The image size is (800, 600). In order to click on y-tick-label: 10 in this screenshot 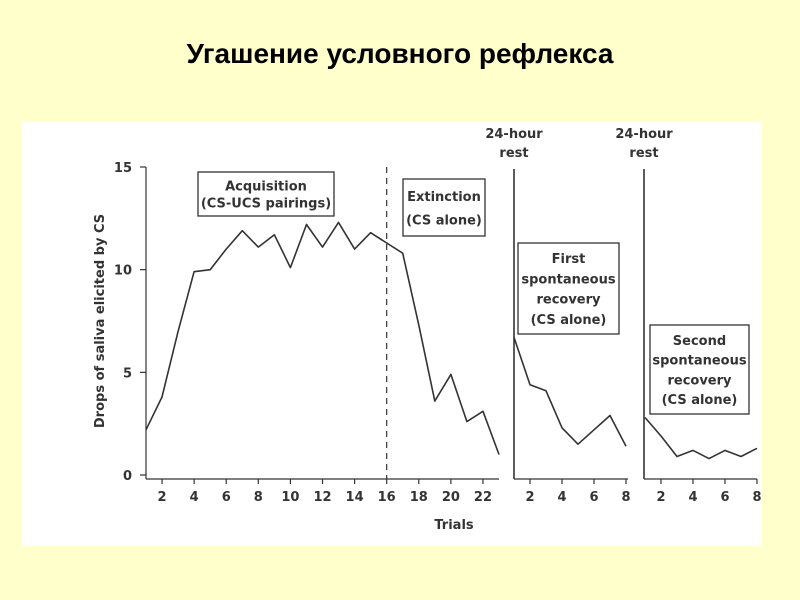, I will do `click(123, 271)`.